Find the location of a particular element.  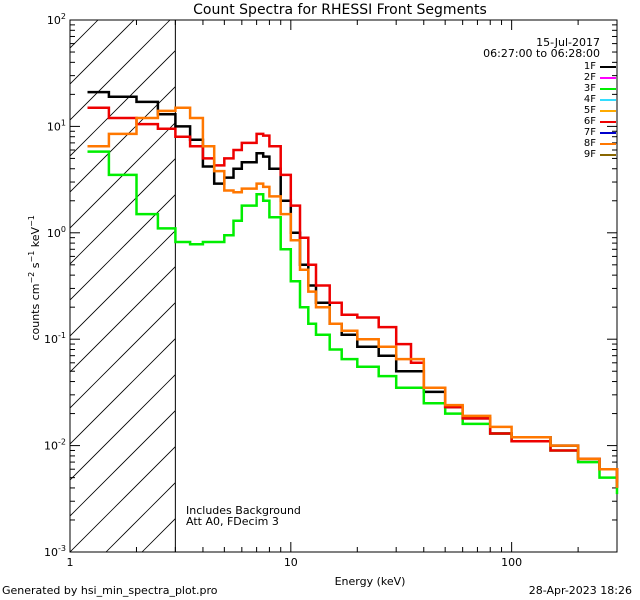

annotation-background: Includes Background is located at coordinates (243, 510).